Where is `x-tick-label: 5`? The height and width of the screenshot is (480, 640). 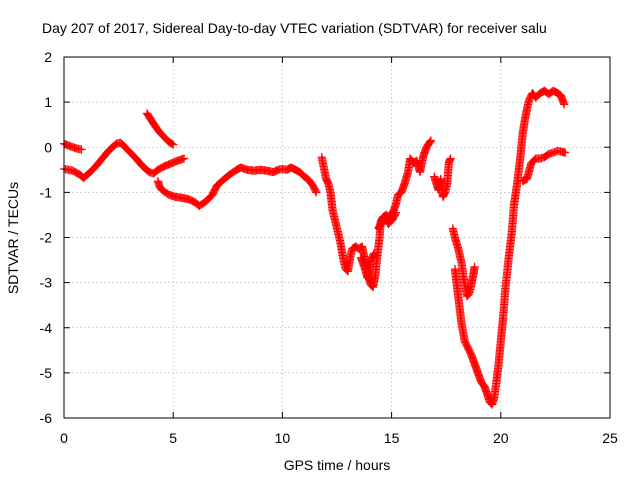 x-tick-label: 5 is located at coordinates (173, 438).